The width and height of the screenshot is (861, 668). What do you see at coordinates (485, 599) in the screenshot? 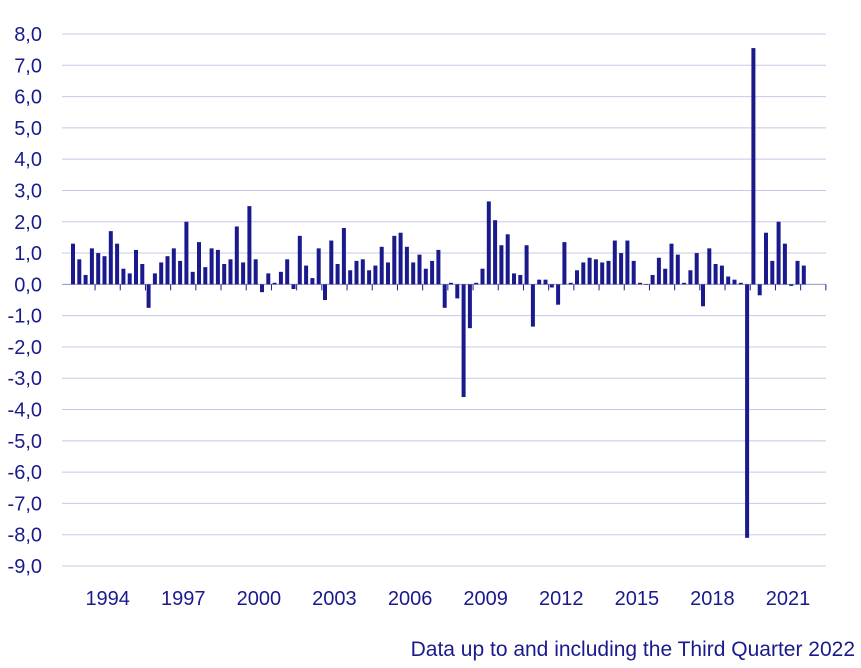
I see `x-tick-label: 2009` at bounding box center [485, 599].